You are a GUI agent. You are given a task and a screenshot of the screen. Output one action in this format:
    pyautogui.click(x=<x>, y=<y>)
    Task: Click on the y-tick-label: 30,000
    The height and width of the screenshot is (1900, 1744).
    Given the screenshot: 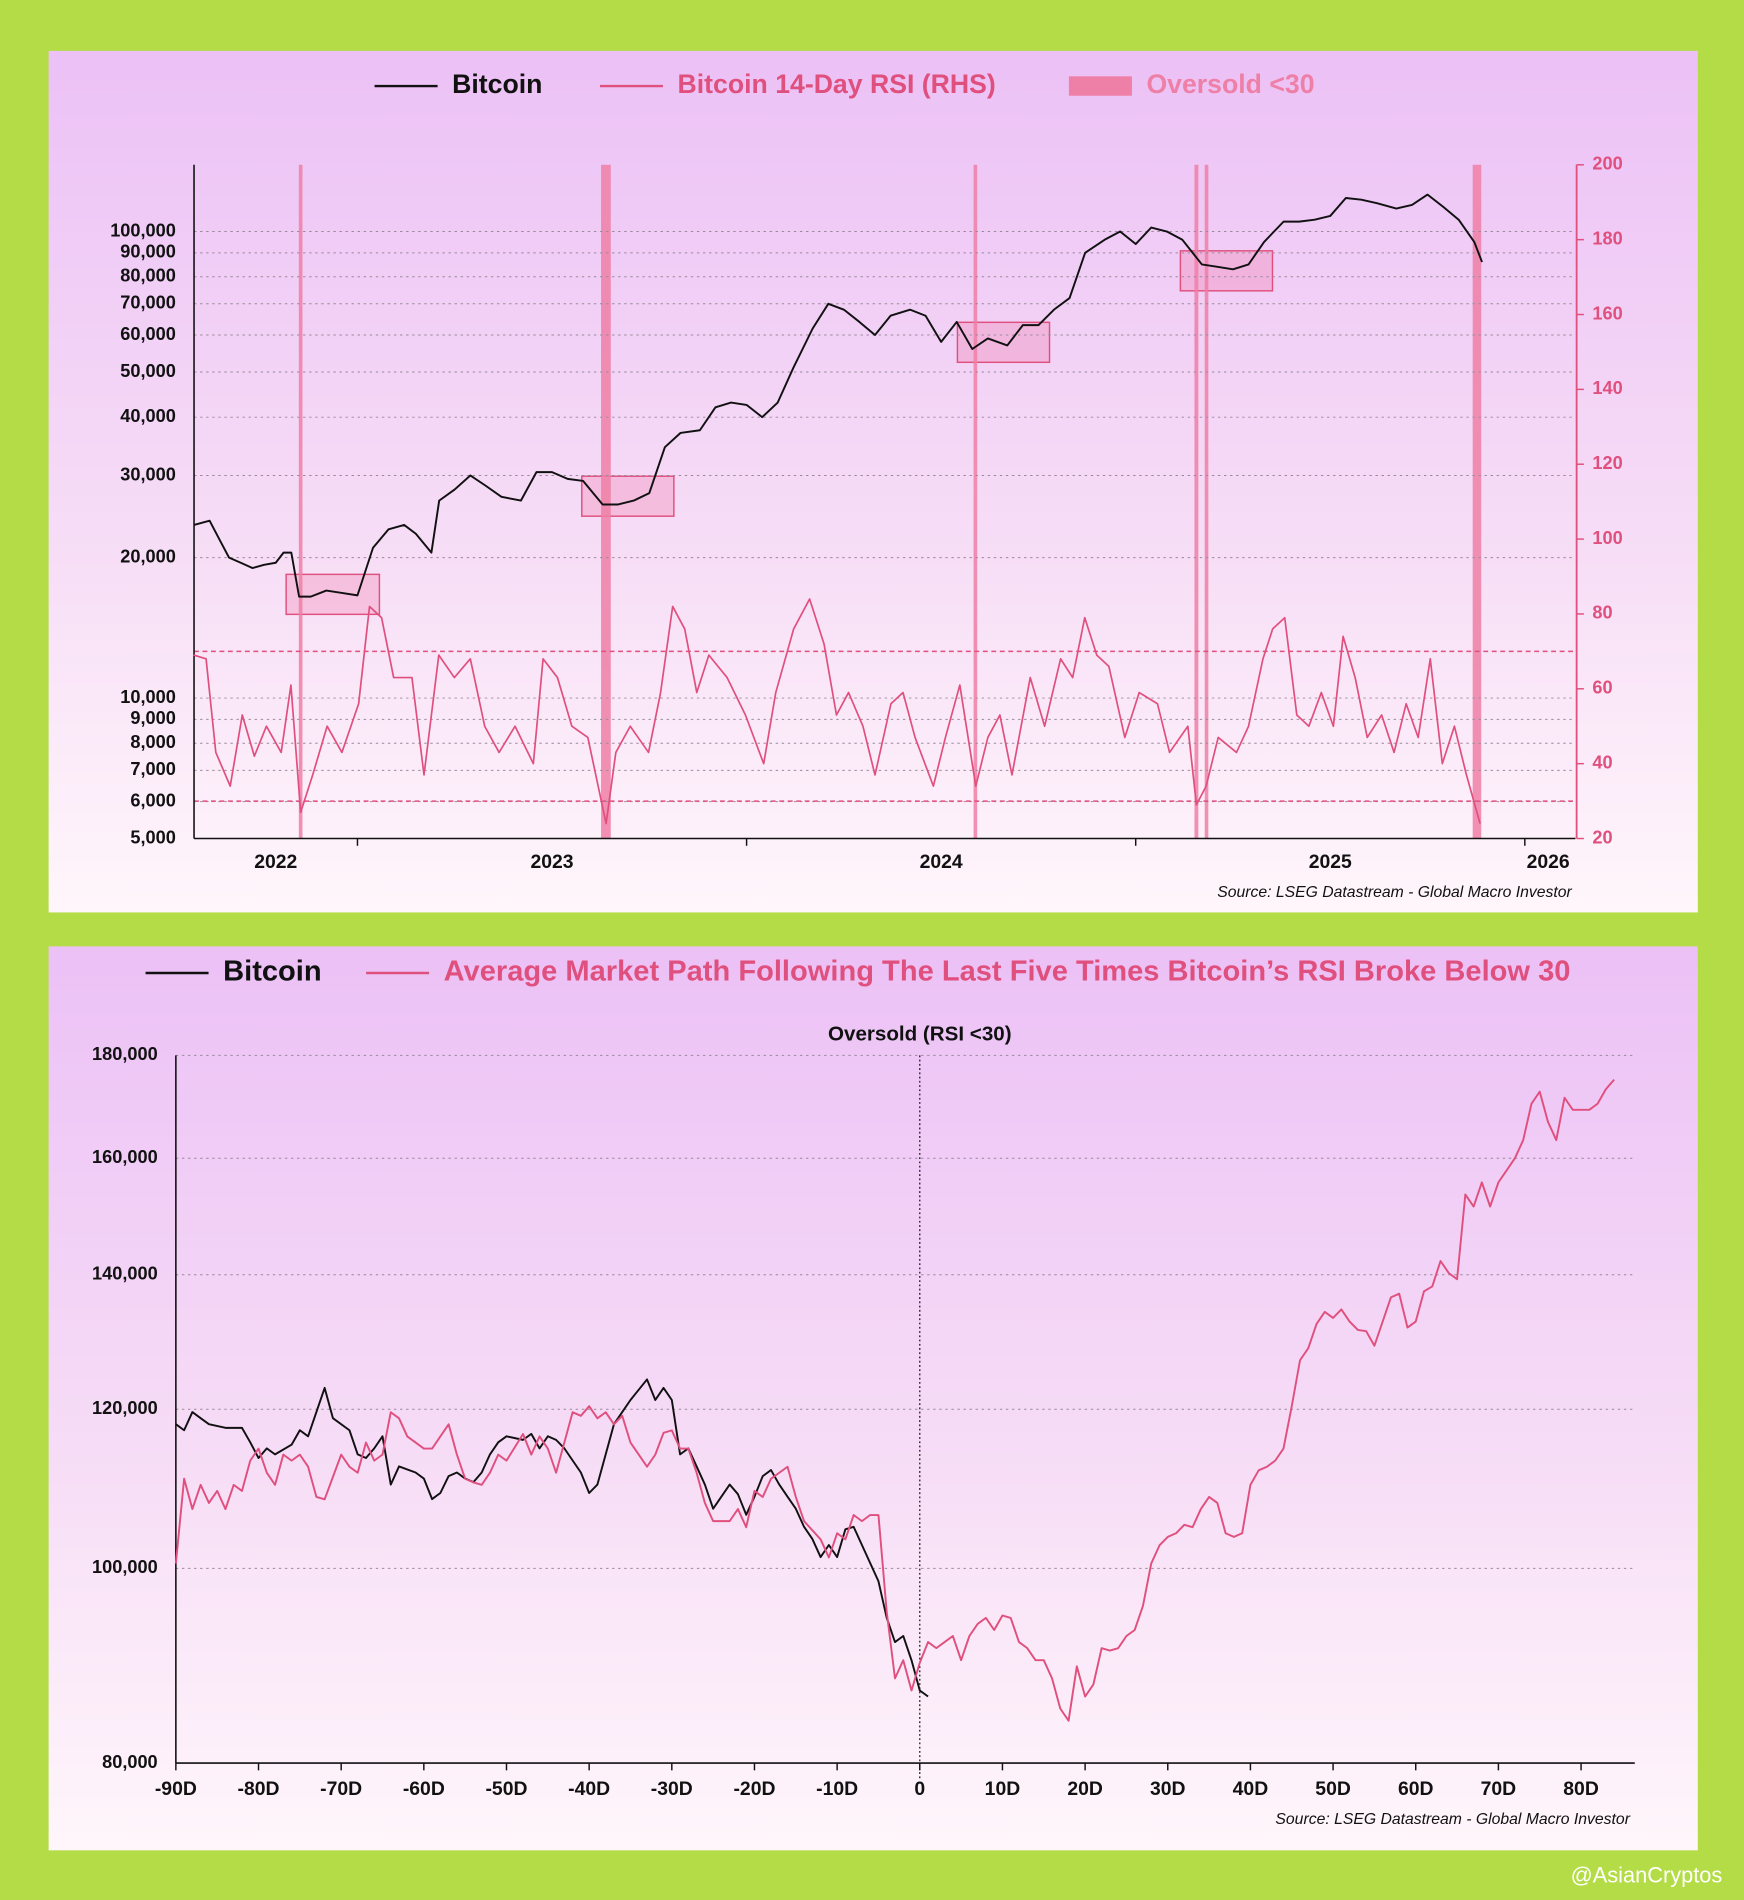 What is the action you would take?
    pyautogui.click(x=148, y=474)
    